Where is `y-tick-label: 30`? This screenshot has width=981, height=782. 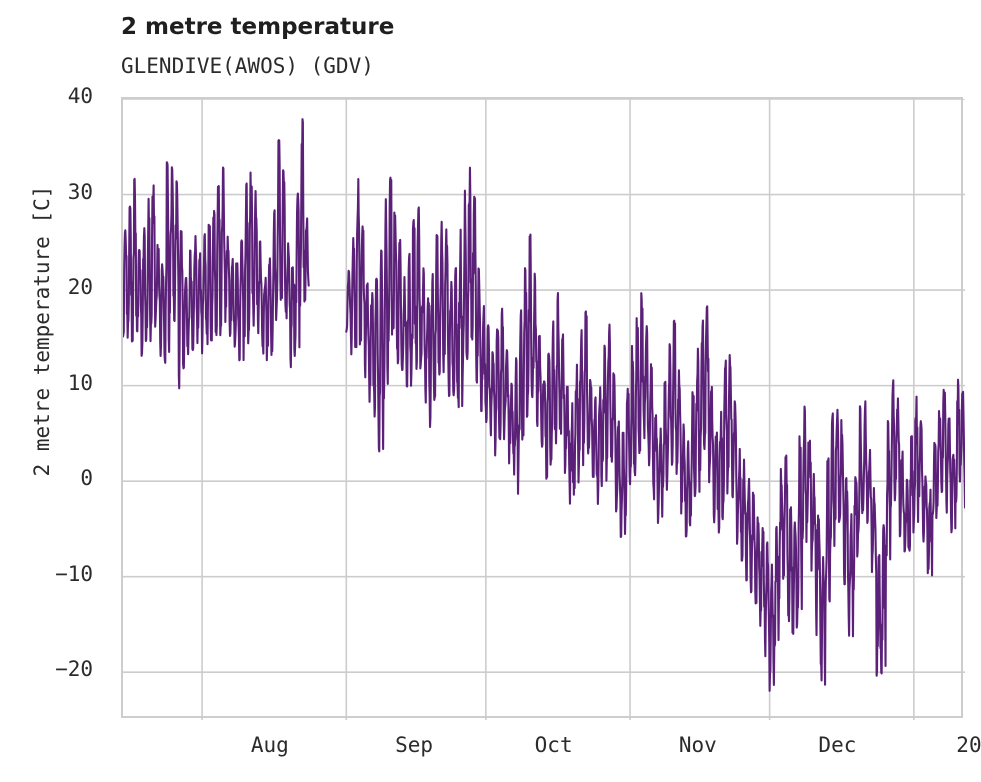 y-tick-label: 30 is located at coordinates (80, 191).